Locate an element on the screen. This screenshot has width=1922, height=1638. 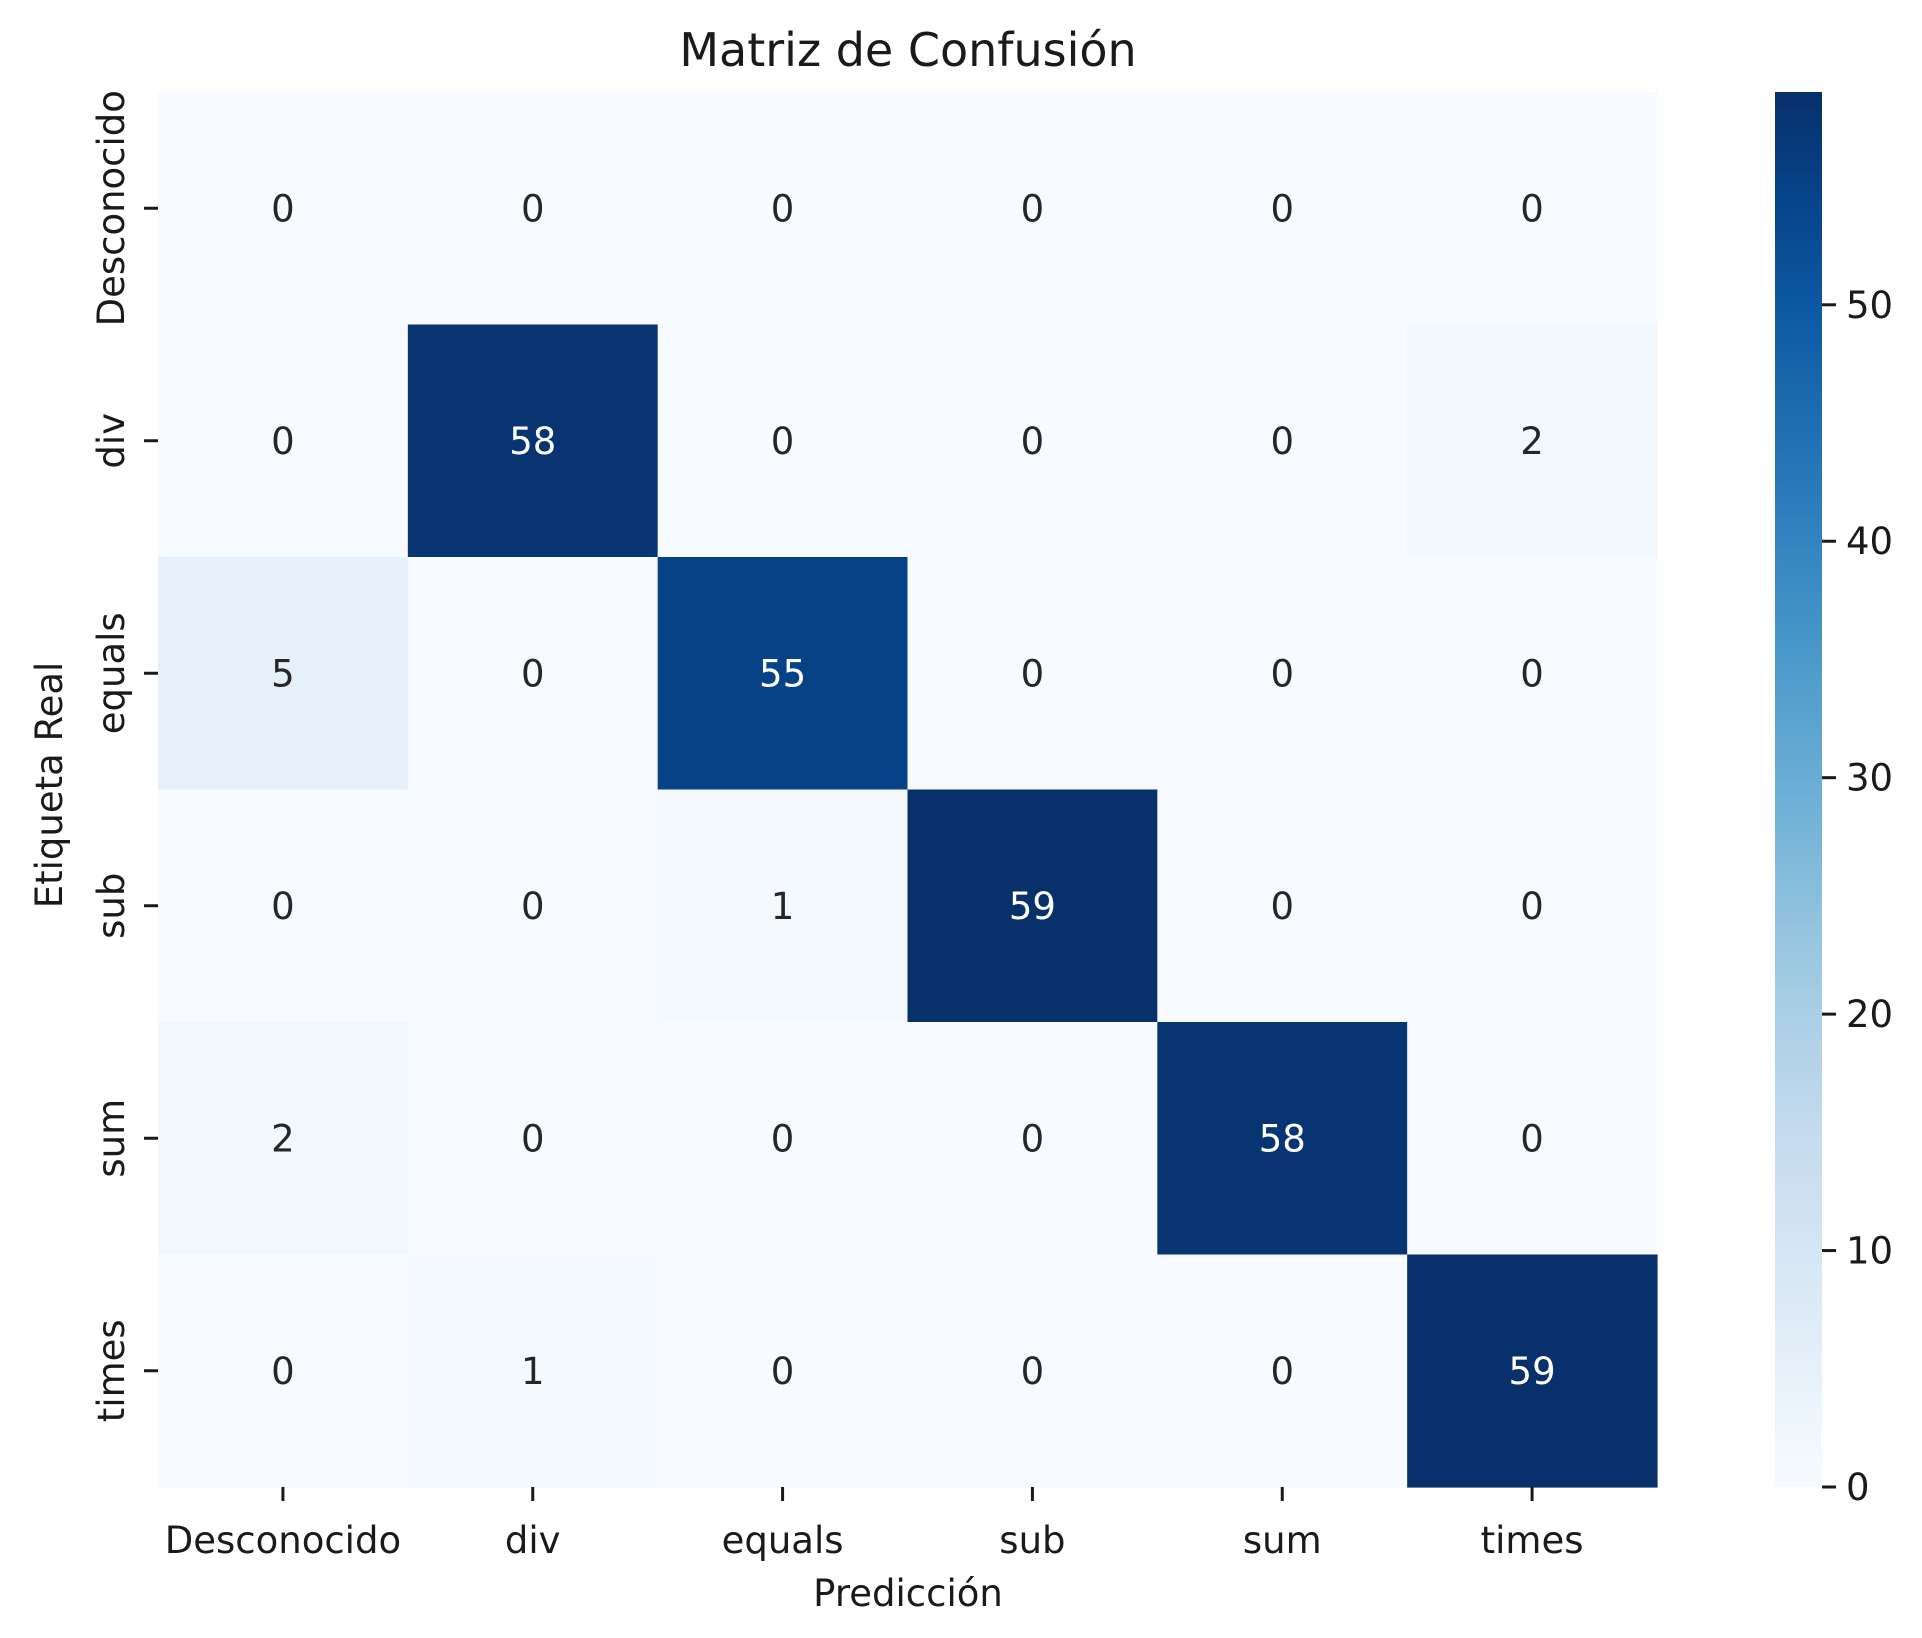
colorbar-tick-label: 50 is located at coordinates (1869, 305).